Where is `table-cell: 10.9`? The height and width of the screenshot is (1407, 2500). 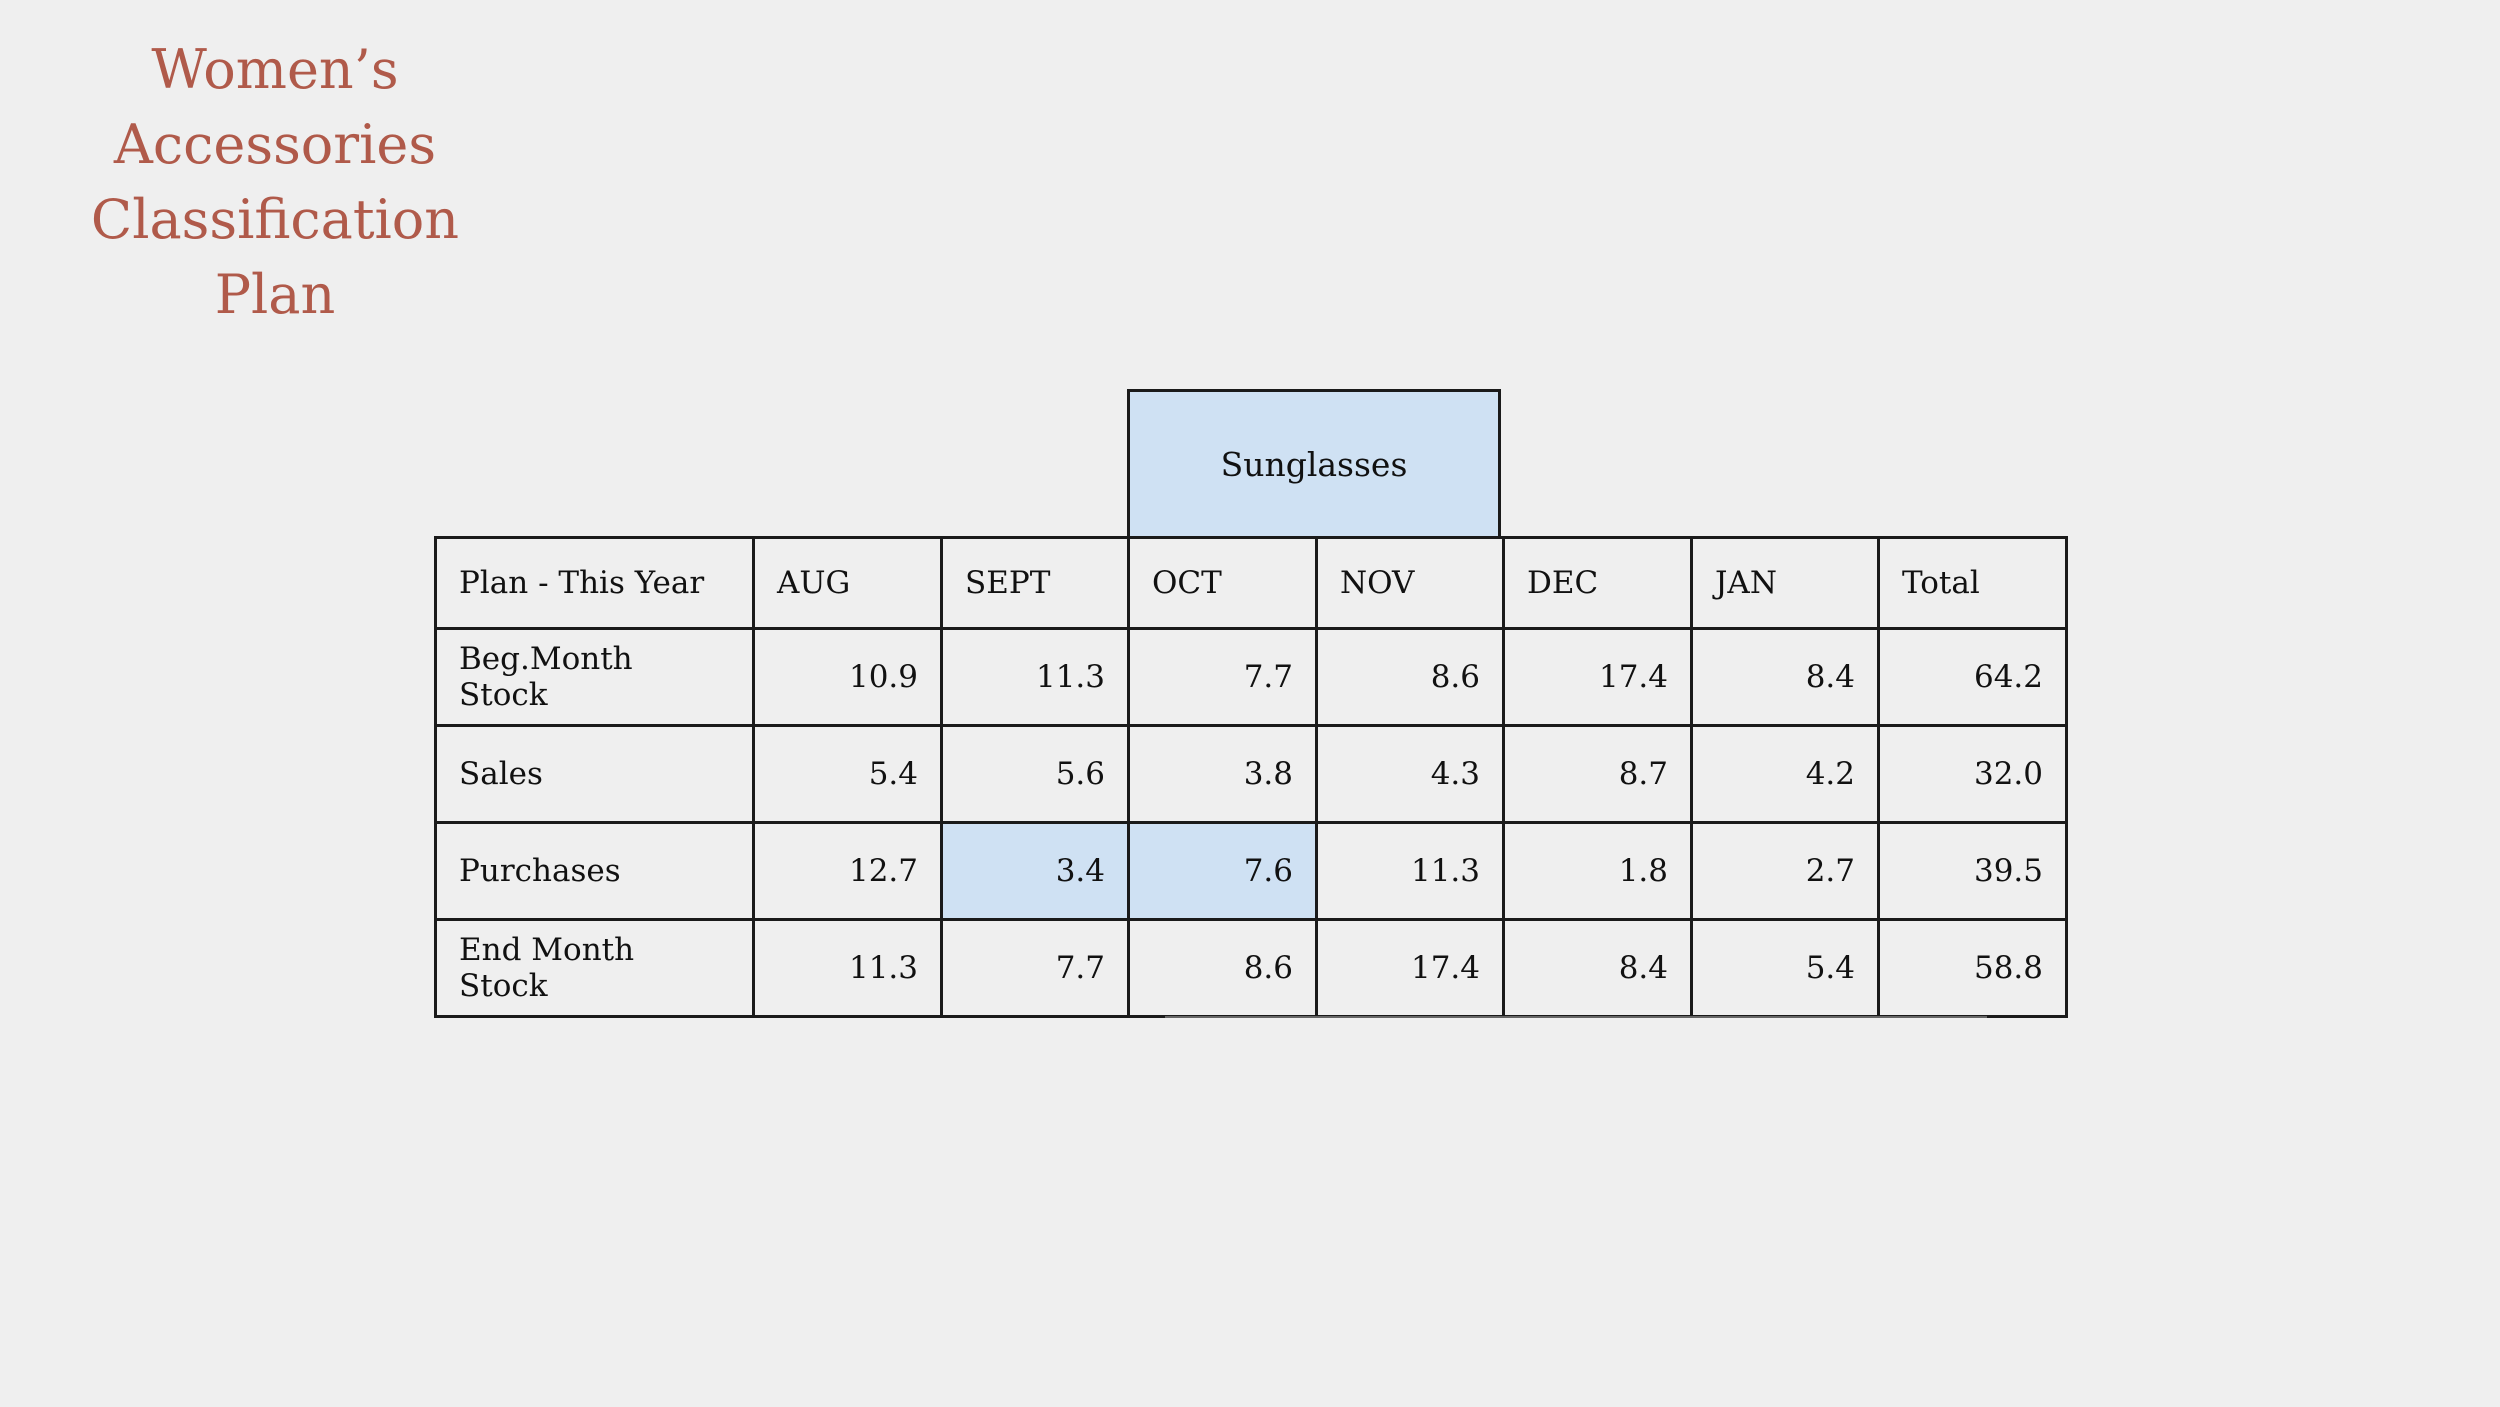 table-cell: 10.9 is located at coordinates (847, 677).